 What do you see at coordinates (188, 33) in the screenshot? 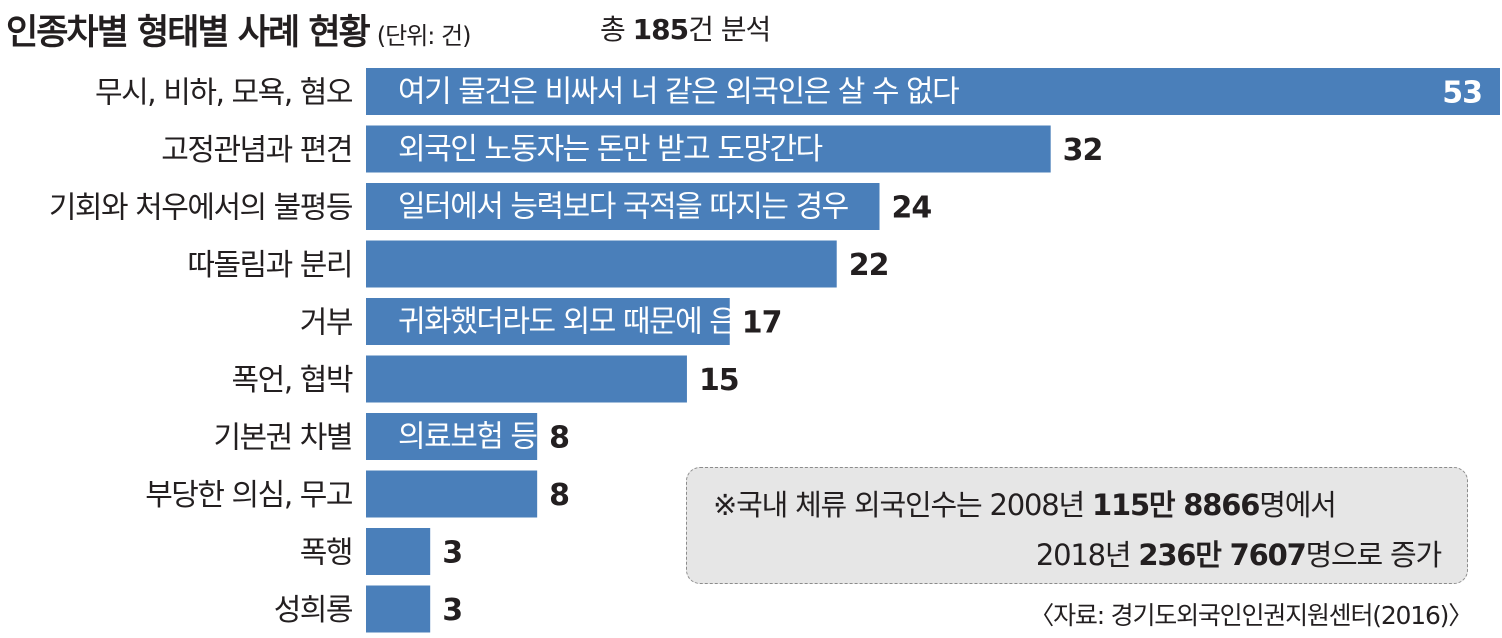
I see `chart-title: 인종차별 형태별 사례 현황` at bounding box center [188, 33].